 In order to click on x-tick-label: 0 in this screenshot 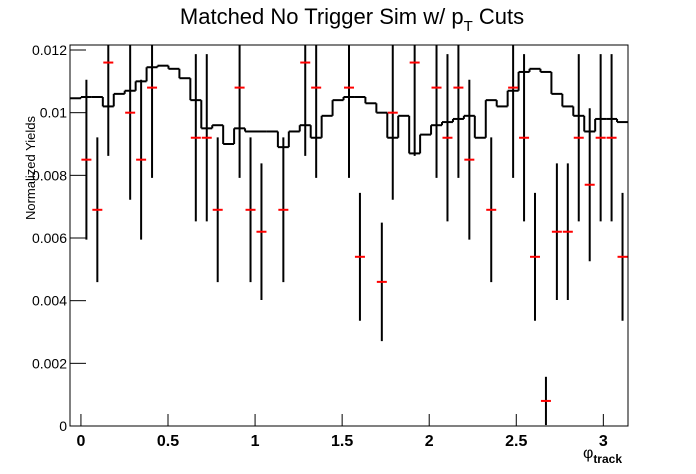, I will do `click(80, 441)`.